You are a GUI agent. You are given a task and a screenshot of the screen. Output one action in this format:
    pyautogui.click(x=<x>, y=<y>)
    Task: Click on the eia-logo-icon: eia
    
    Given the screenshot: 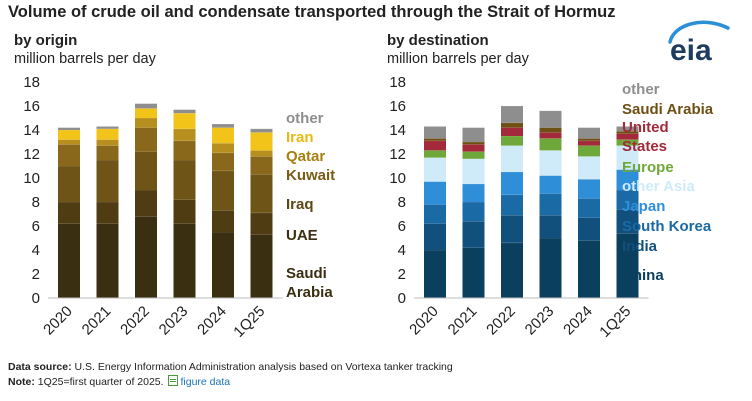 What is the action you would take?
    pyautogui.click(x=699, y=42)
    